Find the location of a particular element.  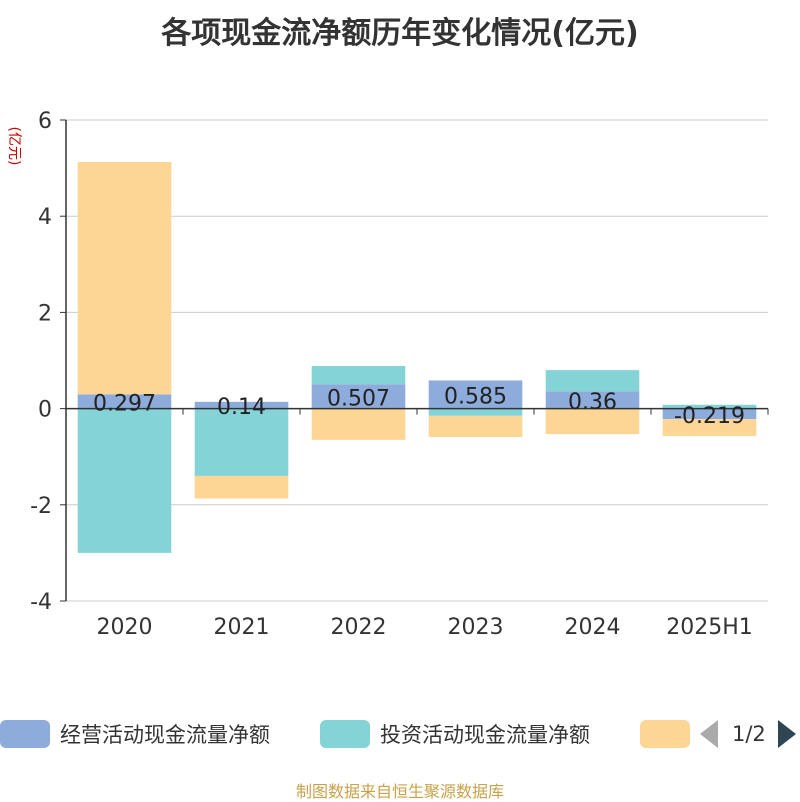

legend-item-operating: 经营活动现金流量净额 is located at coordinates (135, 734).